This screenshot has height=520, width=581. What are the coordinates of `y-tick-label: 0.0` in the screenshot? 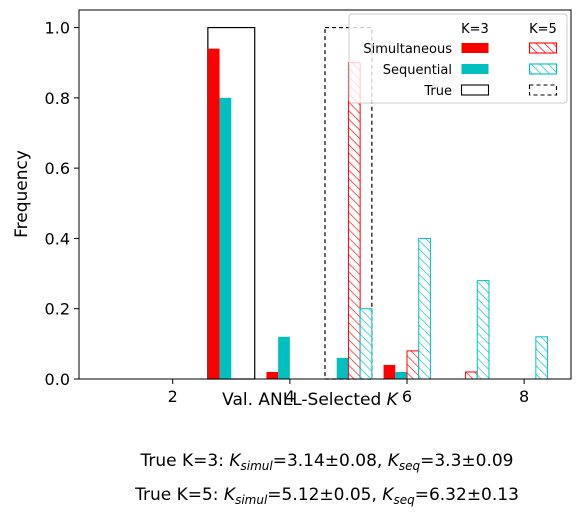 It's located at (57, 379).